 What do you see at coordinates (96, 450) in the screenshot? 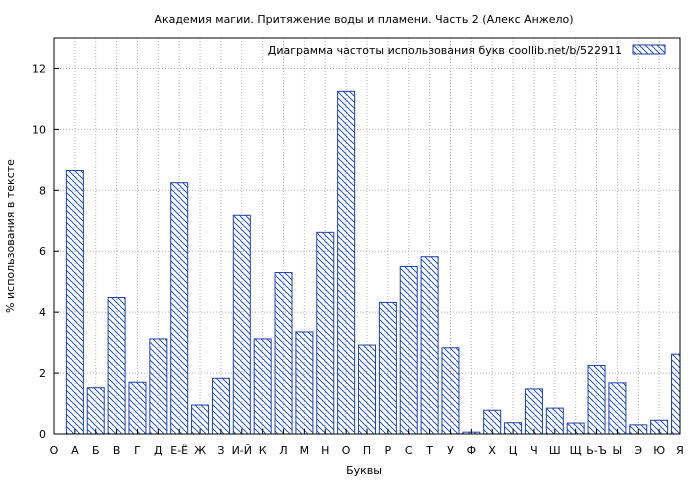
I see `x-tick-label: Б` at bounding box center [96, 450].